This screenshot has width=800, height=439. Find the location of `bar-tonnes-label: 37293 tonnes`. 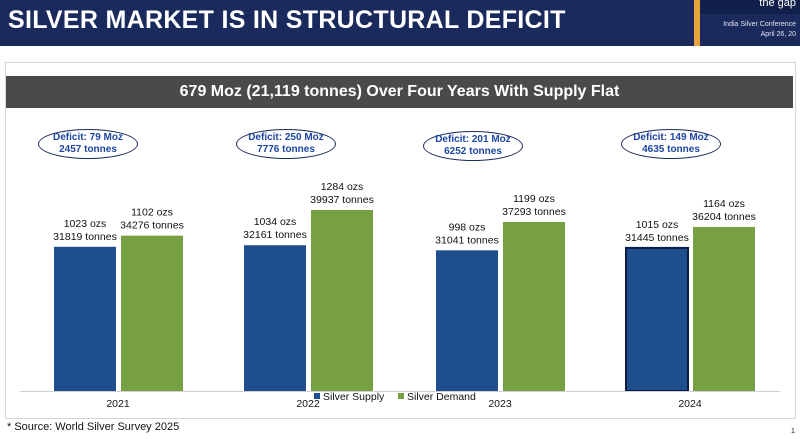

bar-tonnes-label: 37293 tonnes is located at coordinates (534, 212).